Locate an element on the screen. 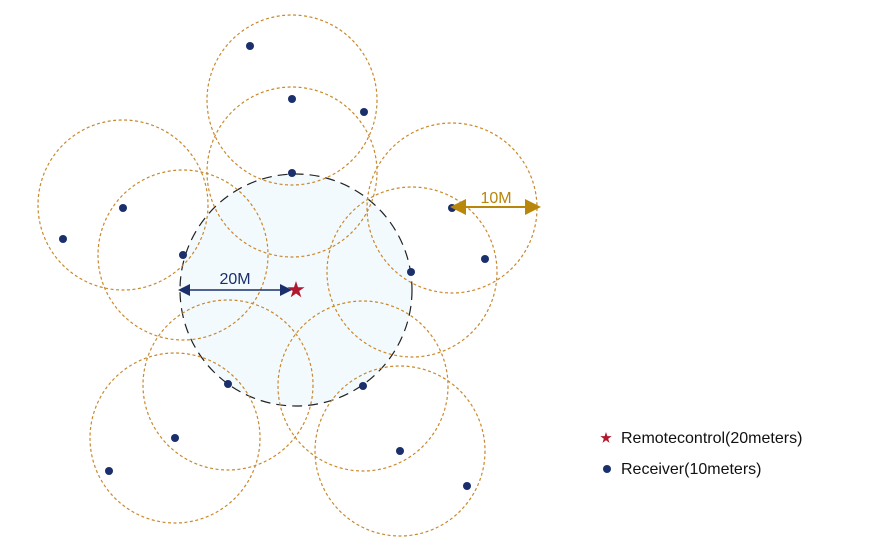 Image resolution: width=879 pixels, height=551 pixels. legend-label: Receiver(10meters) is located at coordinates (691, 469).